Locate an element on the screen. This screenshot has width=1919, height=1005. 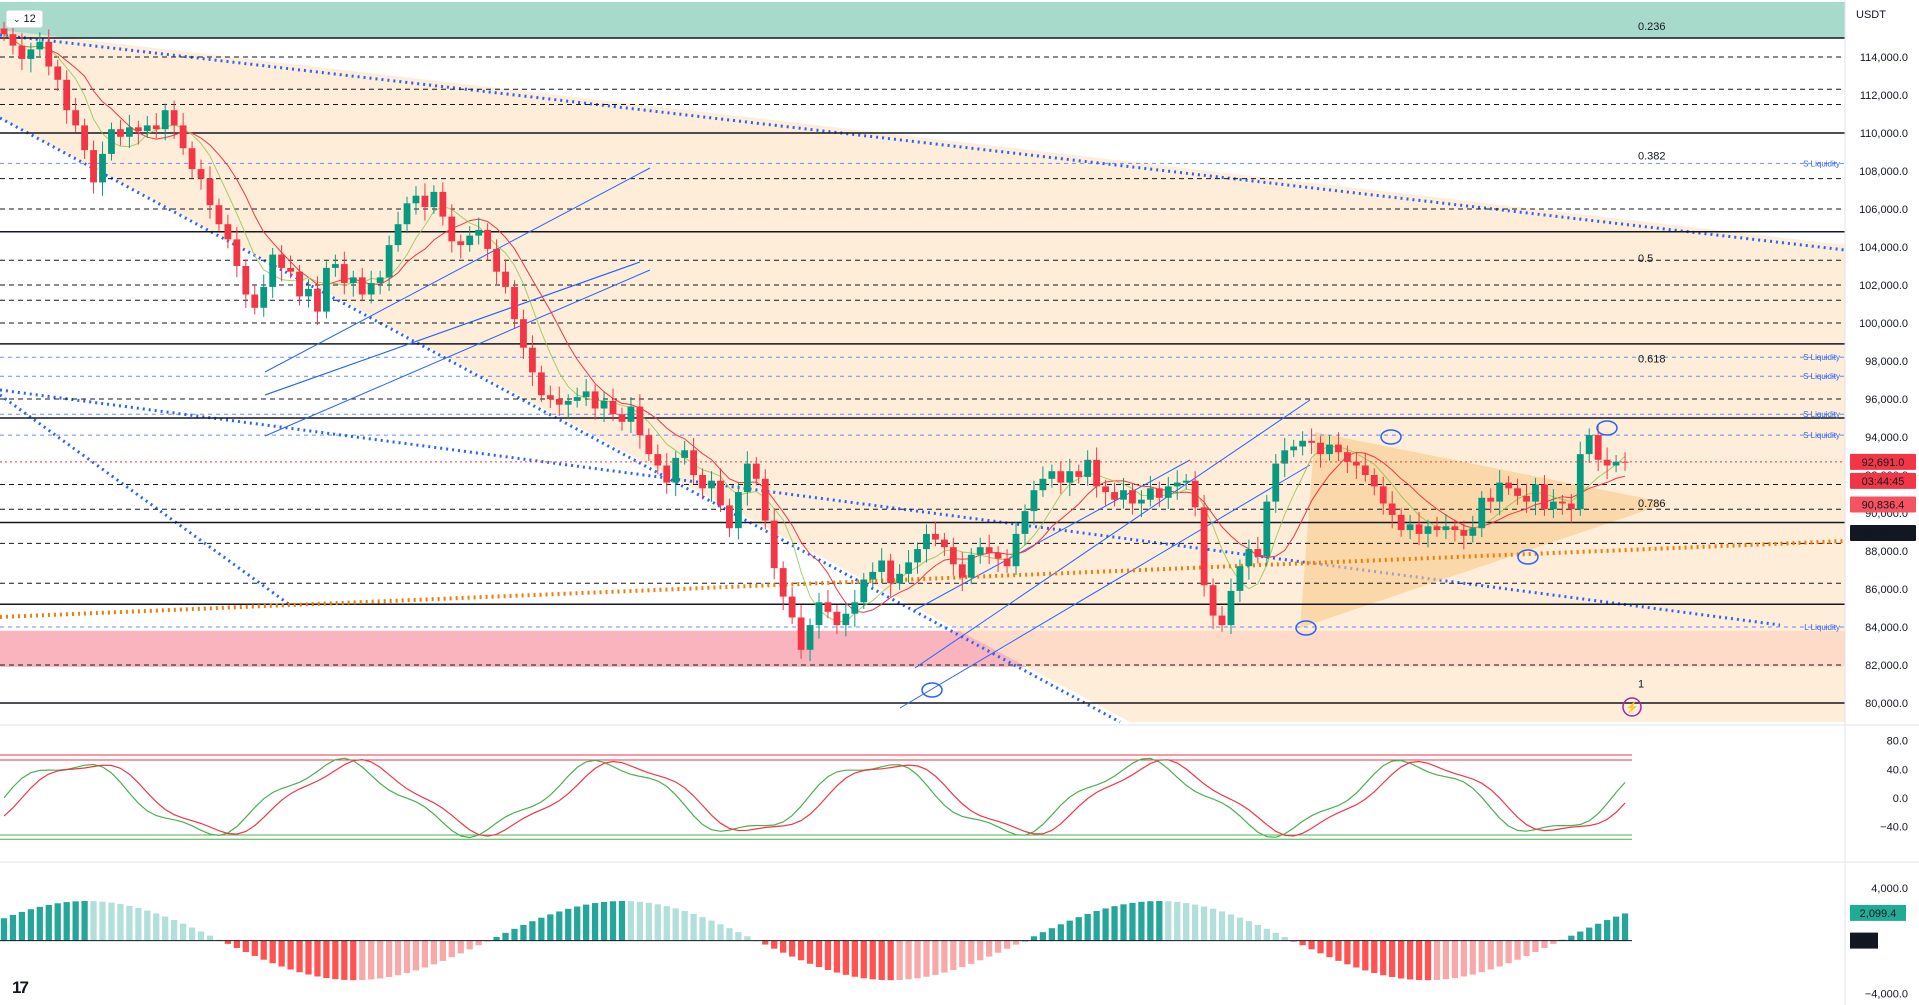
price-tick-label: 114,000.0 is located at coordinates (1884, 58).